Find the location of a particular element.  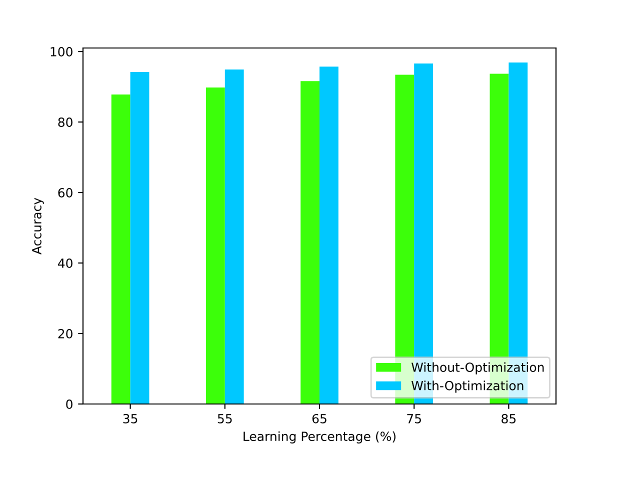

x-tick-label: 75 is located at coordinates (414, 419).